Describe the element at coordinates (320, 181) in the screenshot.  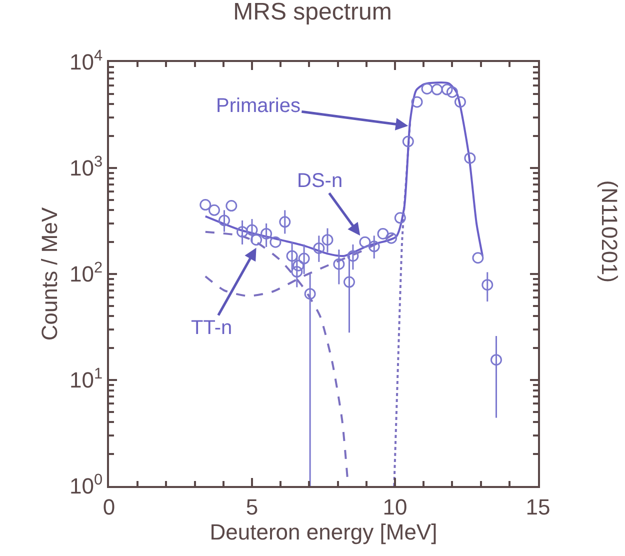
I see `annotation: DS-n` at that location.